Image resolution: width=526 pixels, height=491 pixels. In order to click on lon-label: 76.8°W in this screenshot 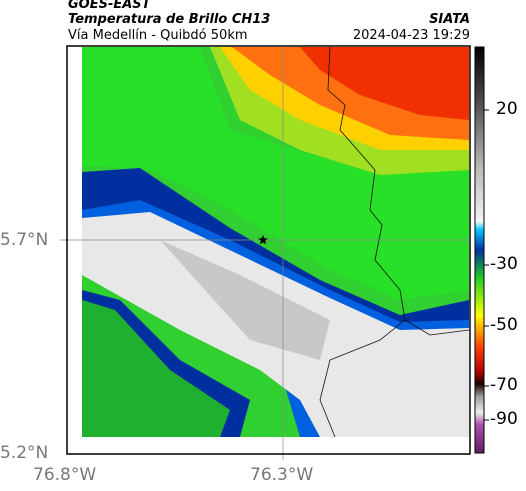, I will do `click(65, 475)`.